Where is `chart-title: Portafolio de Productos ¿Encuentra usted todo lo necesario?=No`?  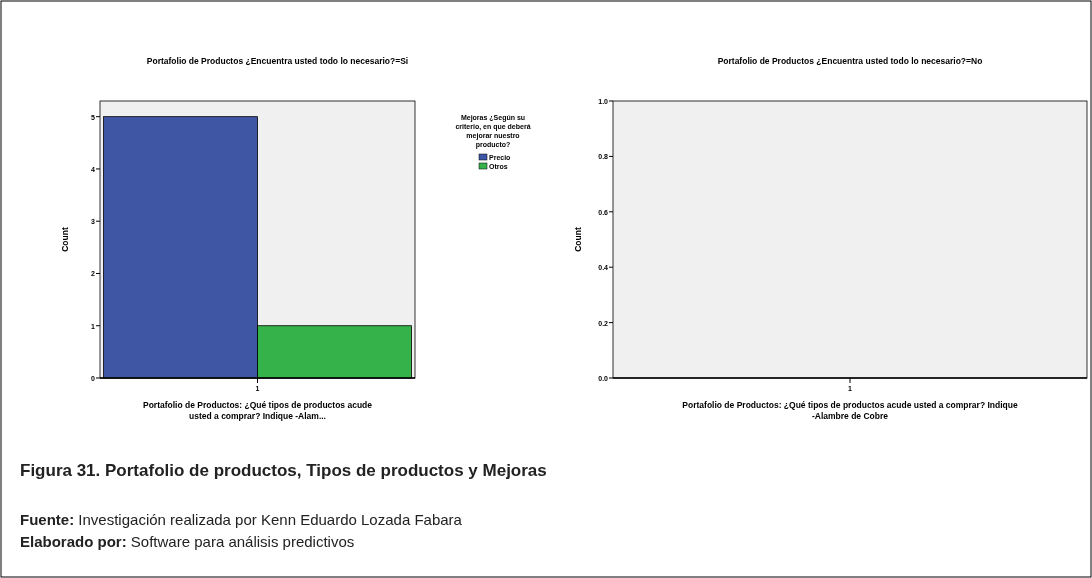 chart-title: Portafolio de Productos ¿Encuentra usted todo lo necesario?=No is located at coordinates (850, 61).